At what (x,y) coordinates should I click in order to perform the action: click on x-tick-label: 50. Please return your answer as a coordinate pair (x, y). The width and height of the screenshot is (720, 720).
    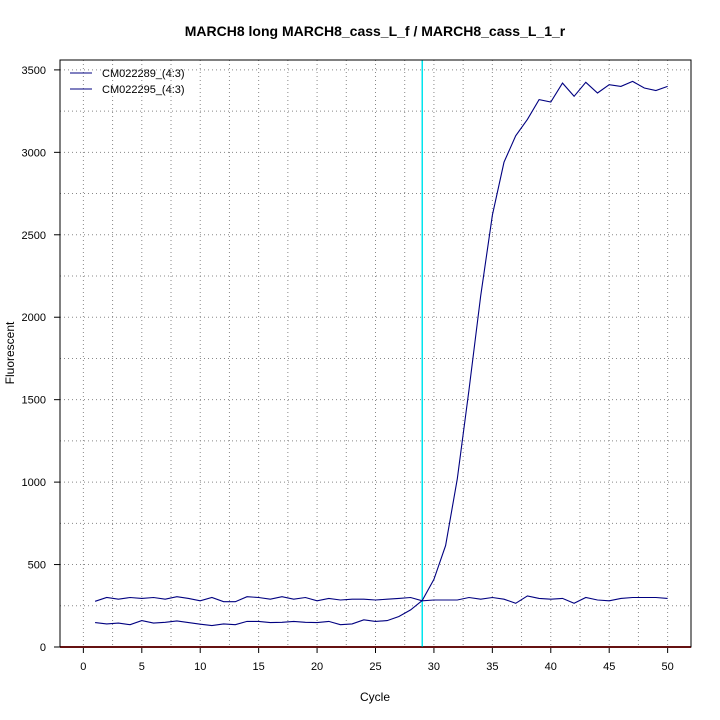
    Looking at the image, I should click on (668, 667).